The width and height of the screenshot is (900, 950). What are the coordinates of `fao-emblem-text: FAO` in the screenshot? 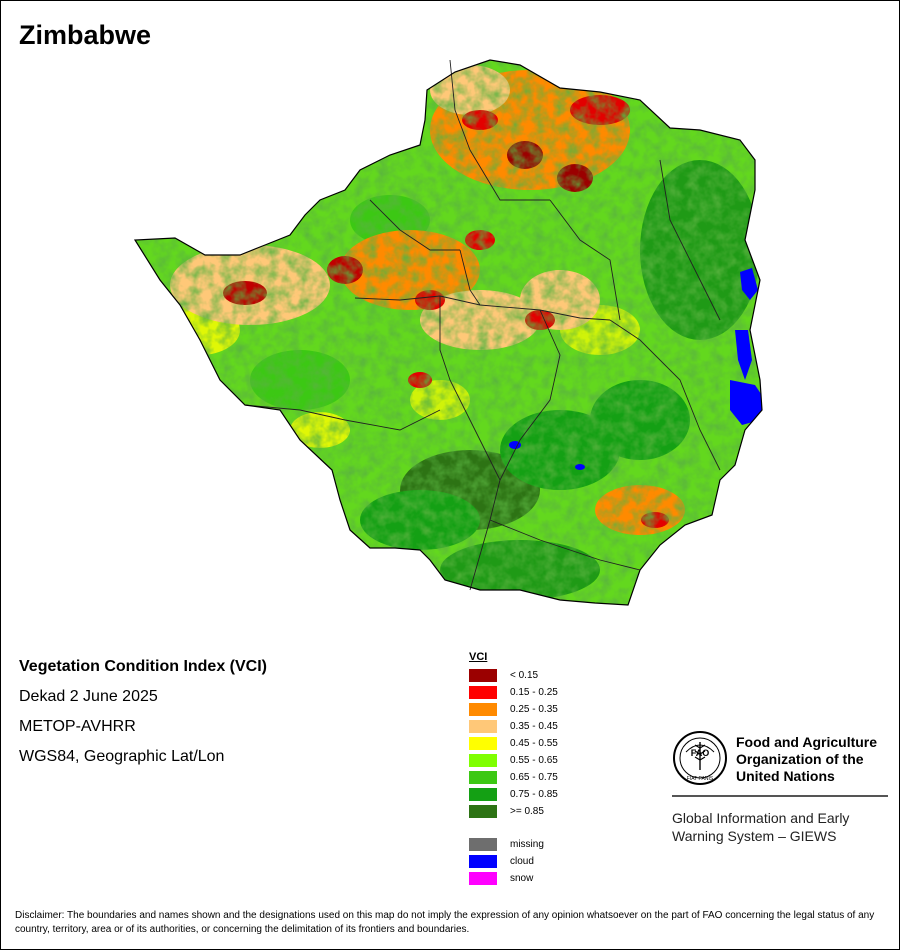 It's located at (700, 753).